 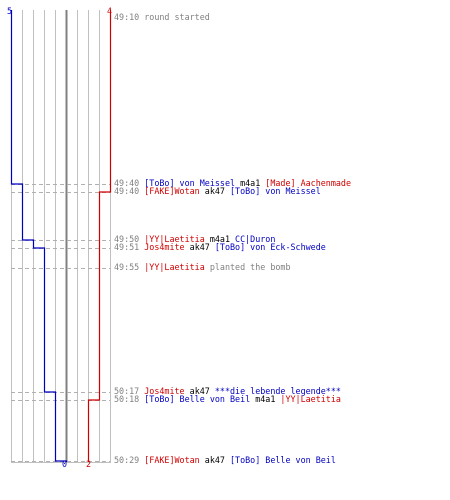 What do you see at coordinates (39, 236) in the screenshot?
I see `blue-team-line` at bounding box center [39, 236].